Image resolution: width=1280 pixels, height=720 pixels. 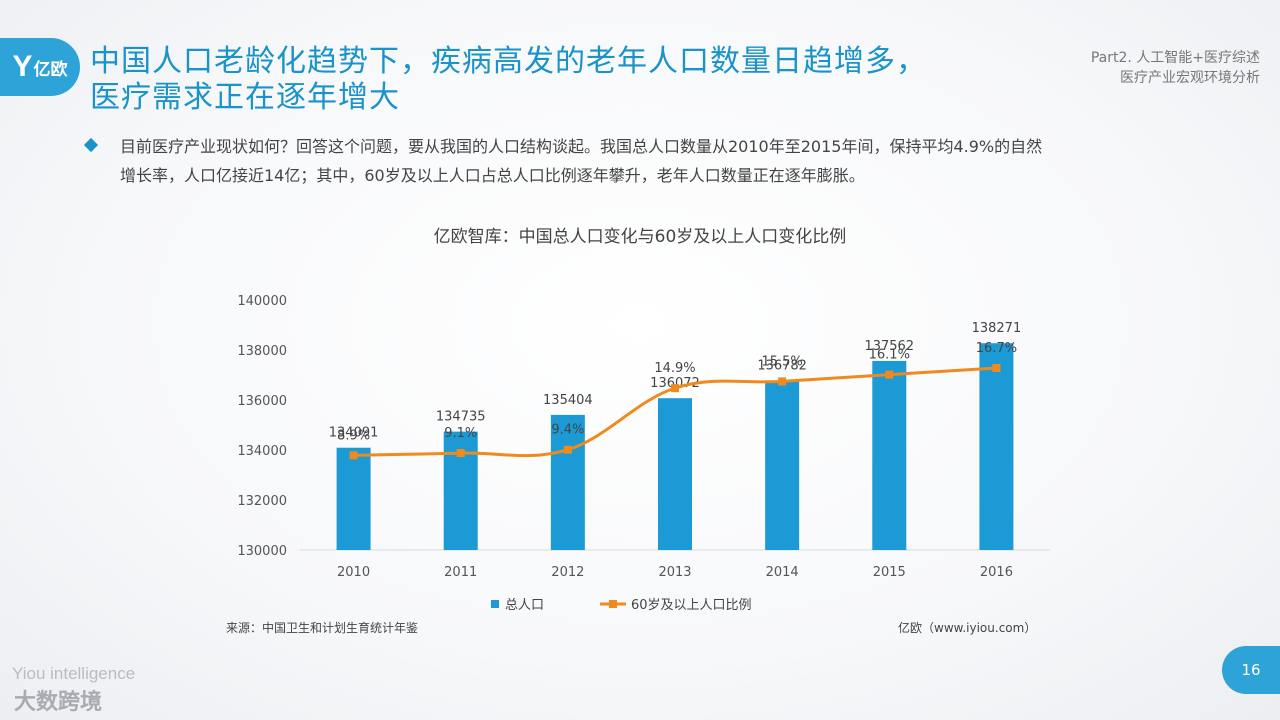 What do you see at coordinates (996, 348) in the screenshot?
I see `ratio-value-label: 16.7%` at bounding box center [996, 348].